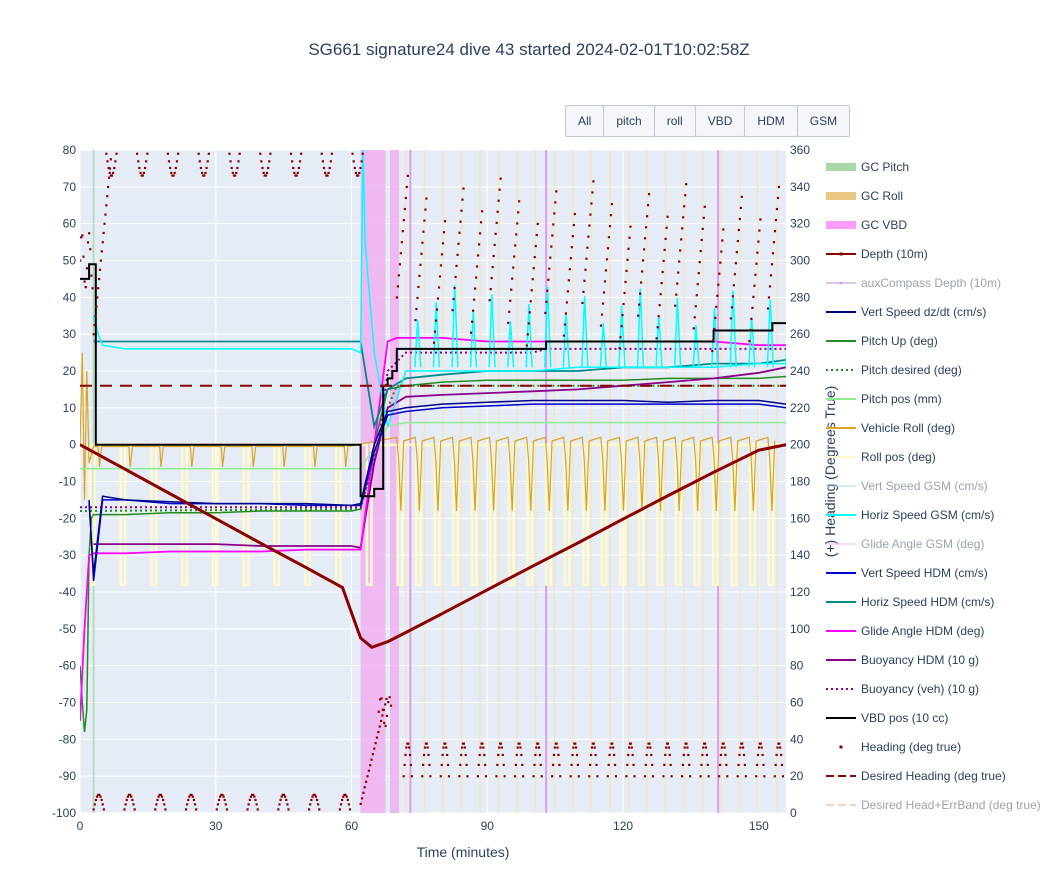 The height and width of the screenshot is (894, 1058). What do you see at coordinates (941, 485) in the screenshot?
I see `legend-item: Vert Speed GSM (cm/s)` at bounding box center [941, 485].